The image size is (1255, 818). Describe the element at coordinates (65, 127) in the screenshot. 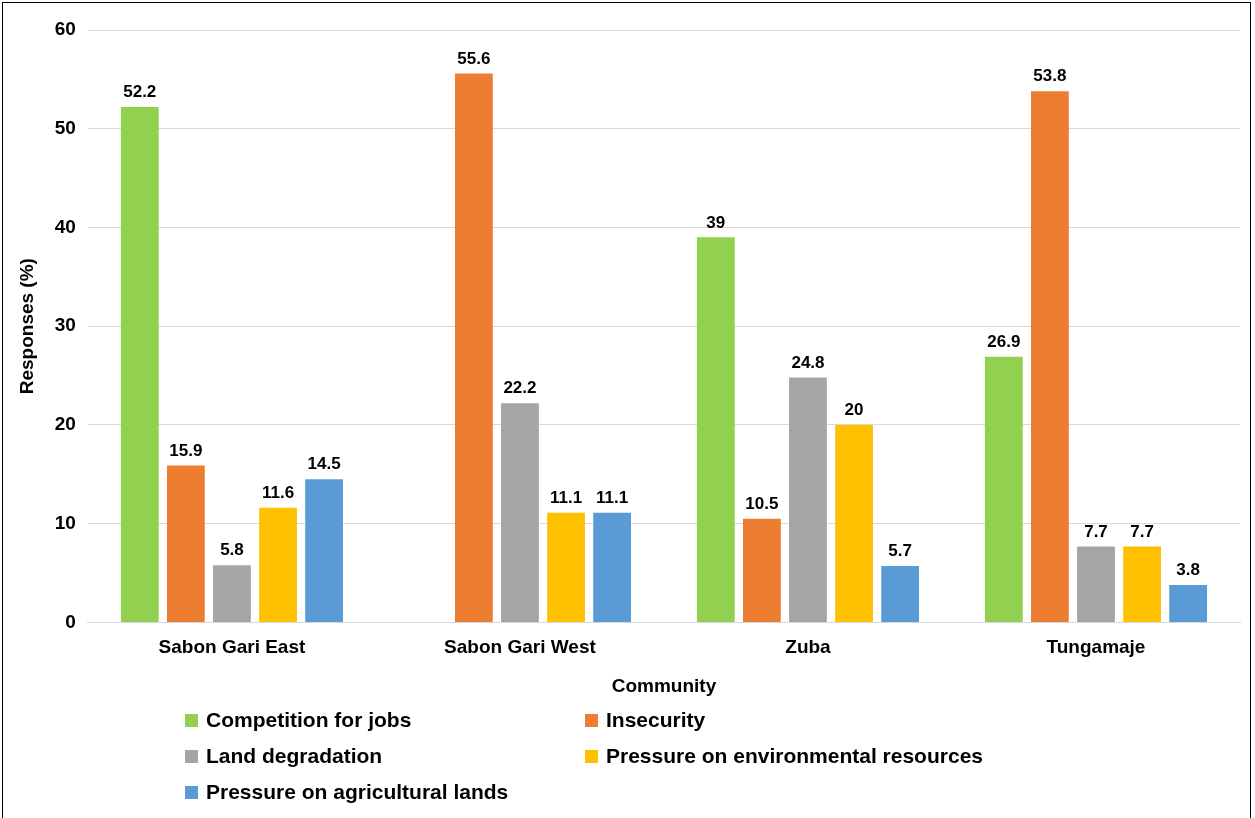

I see `y-tick-label: 50` at that location.